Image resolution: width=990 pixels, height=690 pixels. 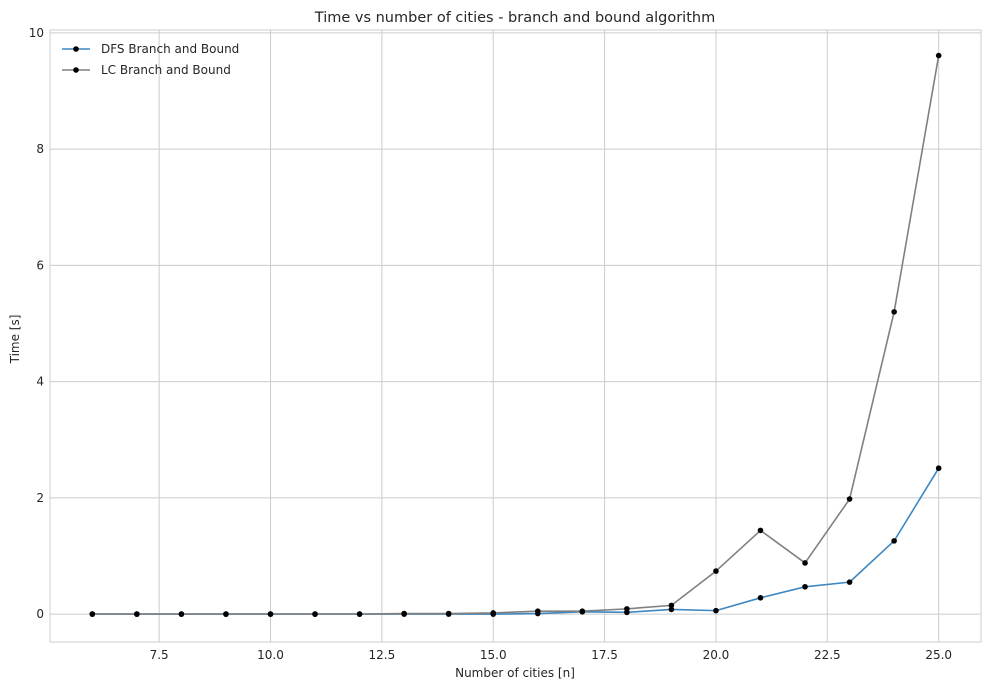 I want to click on x-tick-label: 15.0, so click(x=493, y=655).